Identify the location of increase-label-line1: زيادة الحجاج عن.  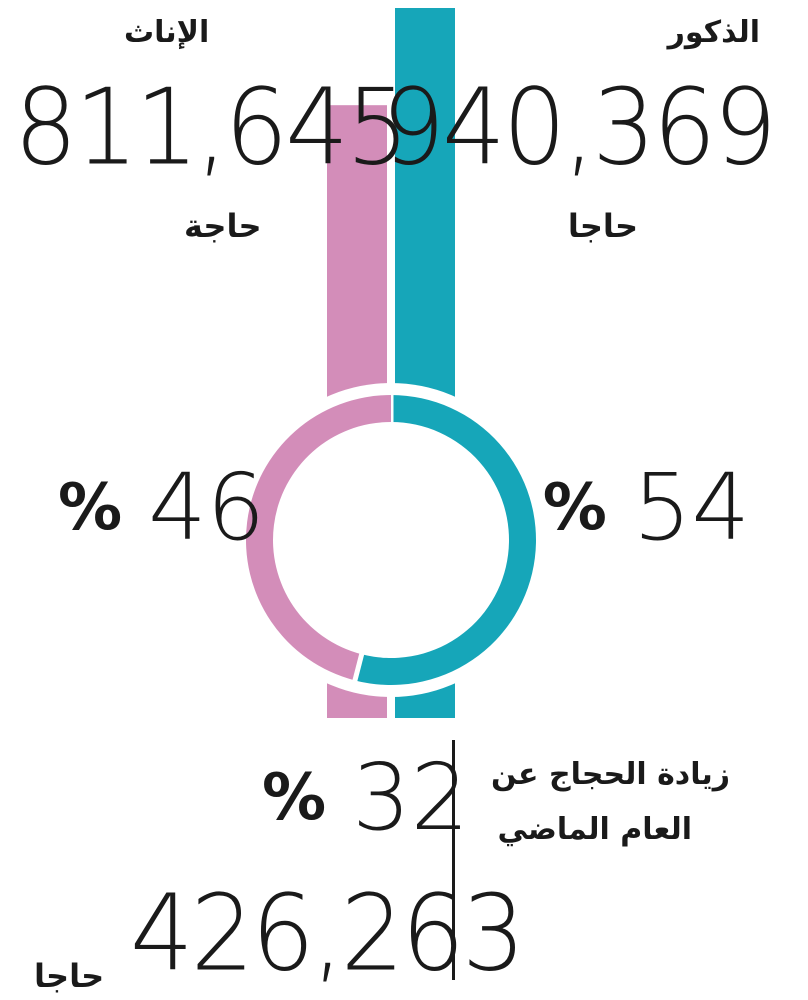
(610, 774).